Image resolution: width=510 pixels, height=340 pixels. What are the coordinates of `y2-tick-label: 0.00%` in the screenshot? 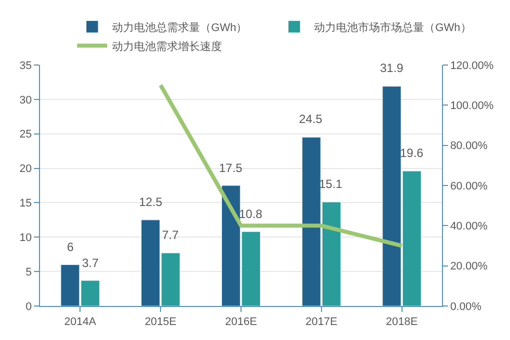 It's located at (466, 306).